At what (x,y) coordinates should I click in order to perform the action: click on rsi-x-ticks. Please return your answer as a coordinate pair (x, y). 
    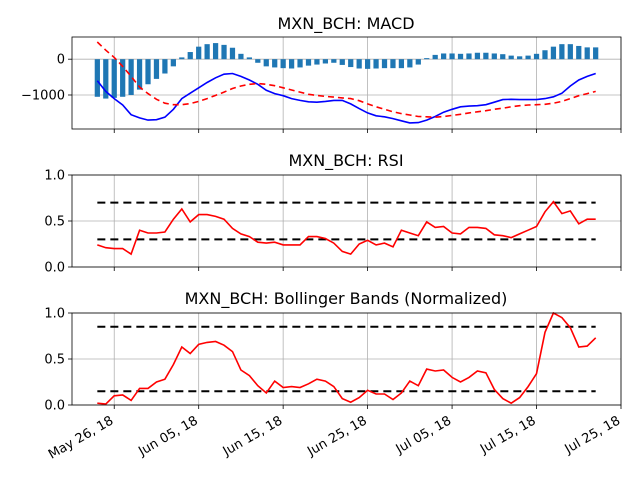
    Looking at the image, I should click on (367, 269).